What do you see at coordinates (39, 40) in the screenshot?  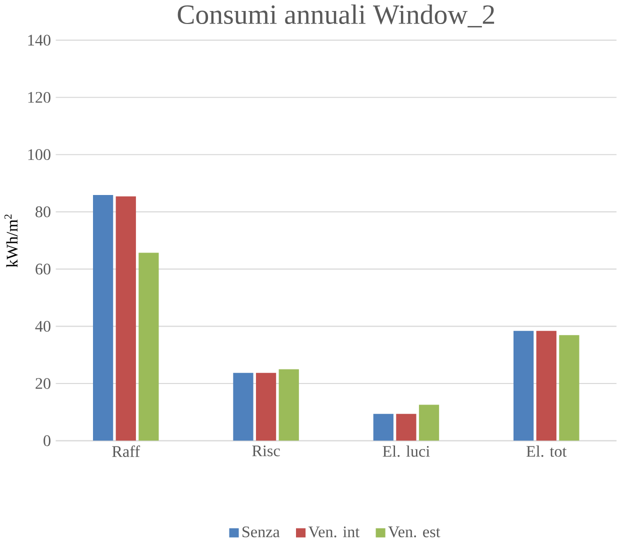 I see `y-tick-label: 140` at bounding box center [39, 40].